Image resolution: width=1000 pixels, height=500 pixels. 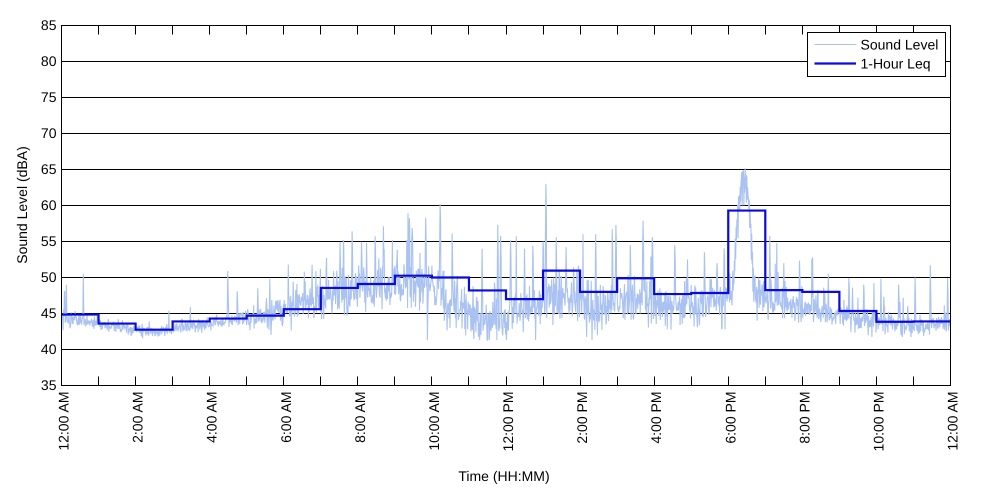 What do you see at coordinates (49, 277) in the screenshot?
I see `svg-text: 50` at bounding box center [49, 277].